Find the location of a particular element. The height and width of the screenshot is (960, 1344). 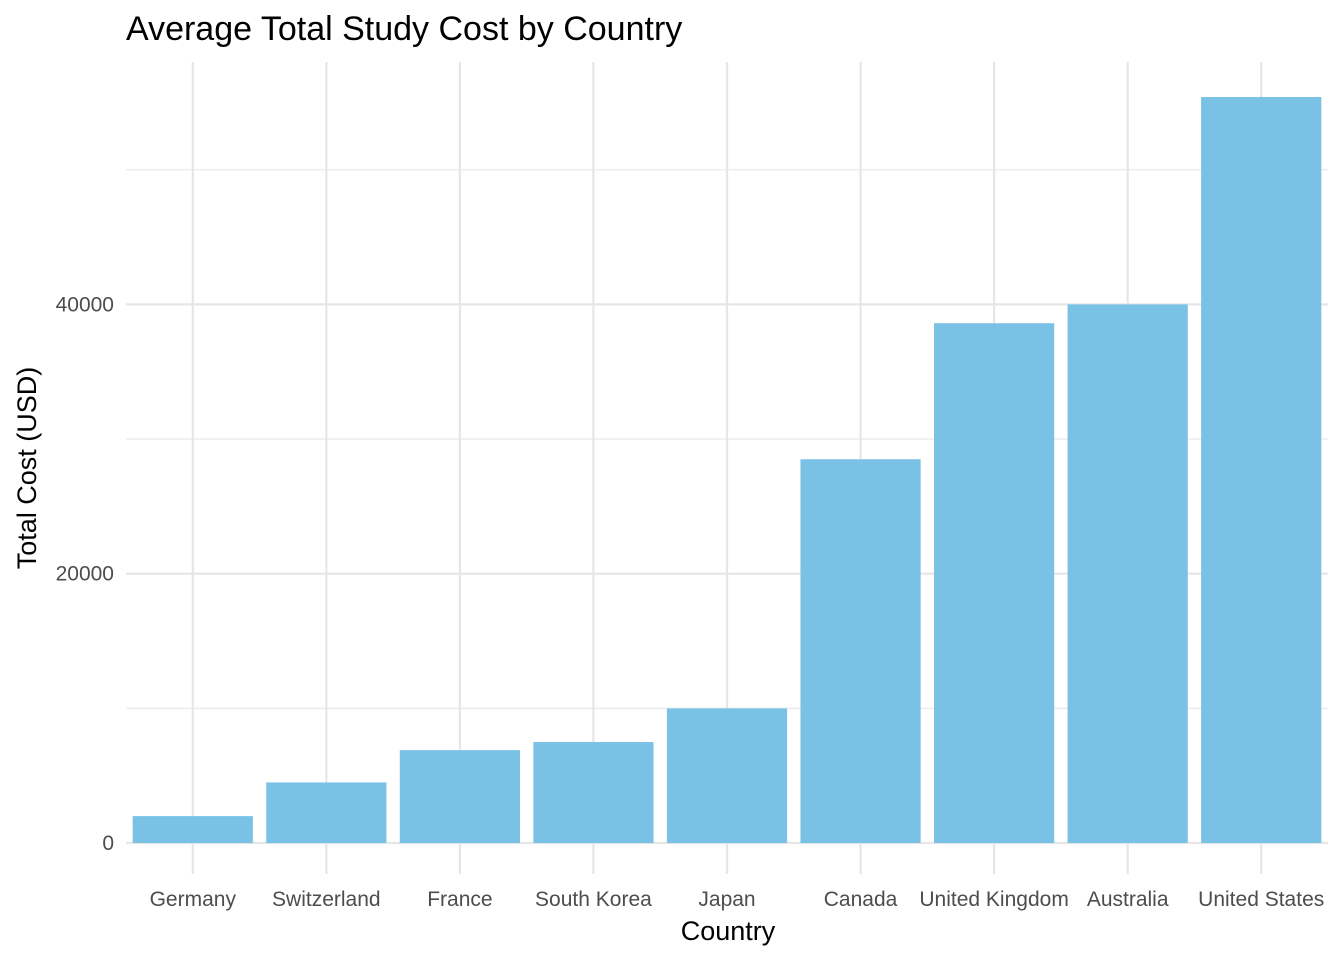

x-tick-label: Switzerland is located at coordinates (326, 899).